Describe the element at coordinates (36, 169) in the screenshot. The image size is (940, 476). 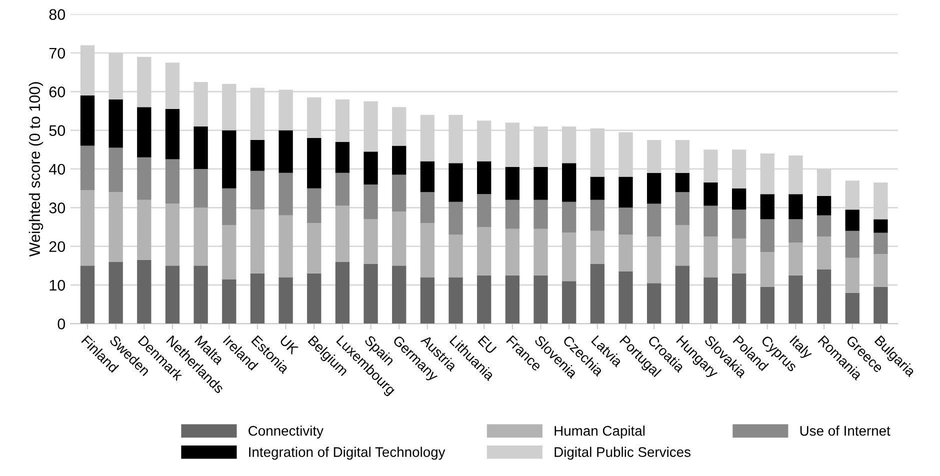
I see `y-axis-title: Weighted score (0 to 100)` at that location.